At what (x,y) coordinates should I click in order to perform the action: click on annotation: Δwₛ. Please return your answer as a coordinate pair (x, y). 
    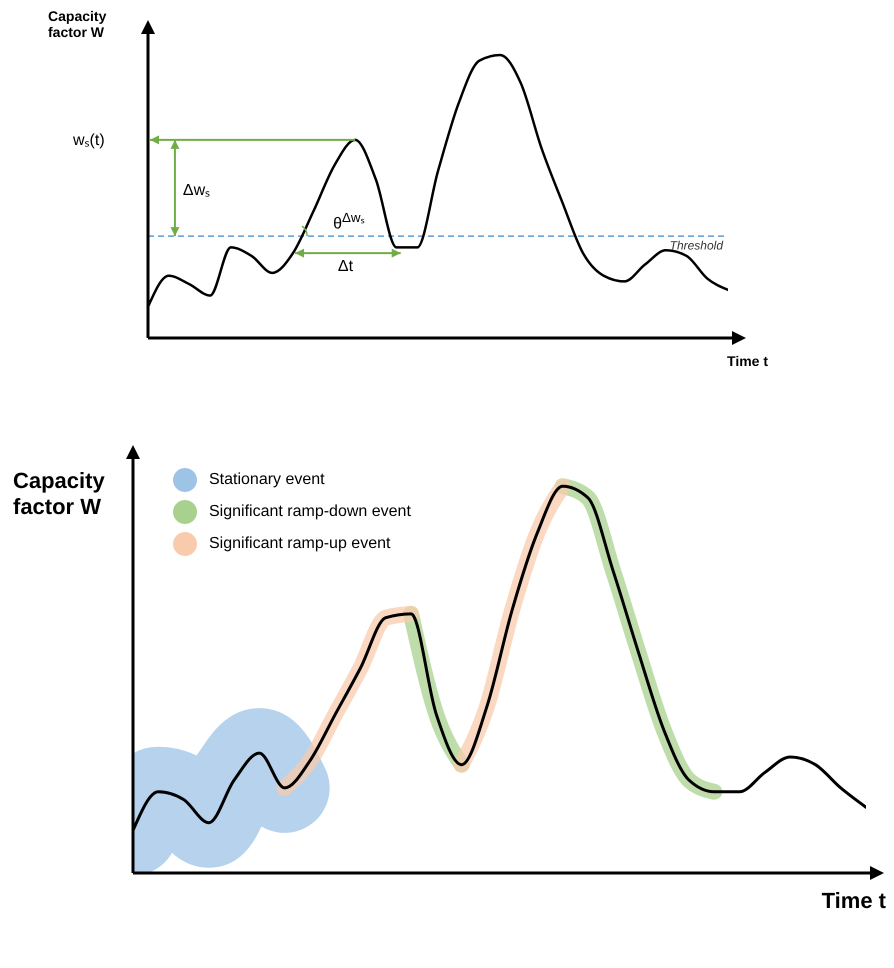
    Looking at the image, I should click on (196, 190).